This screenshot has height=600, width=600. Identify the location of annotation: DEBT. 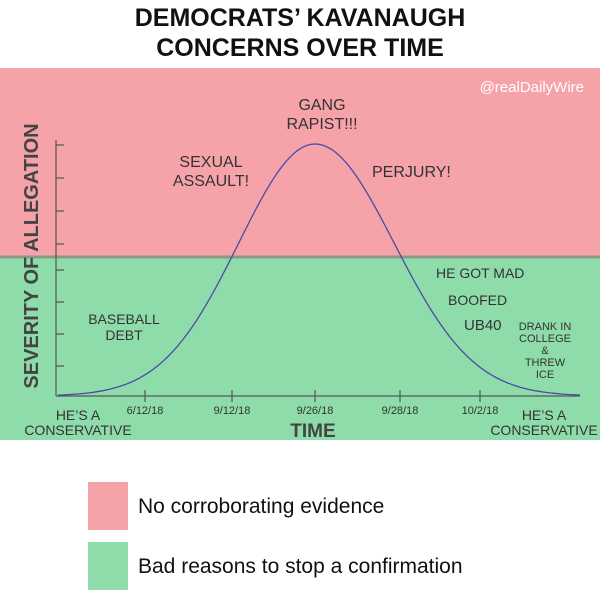
(124, 335).